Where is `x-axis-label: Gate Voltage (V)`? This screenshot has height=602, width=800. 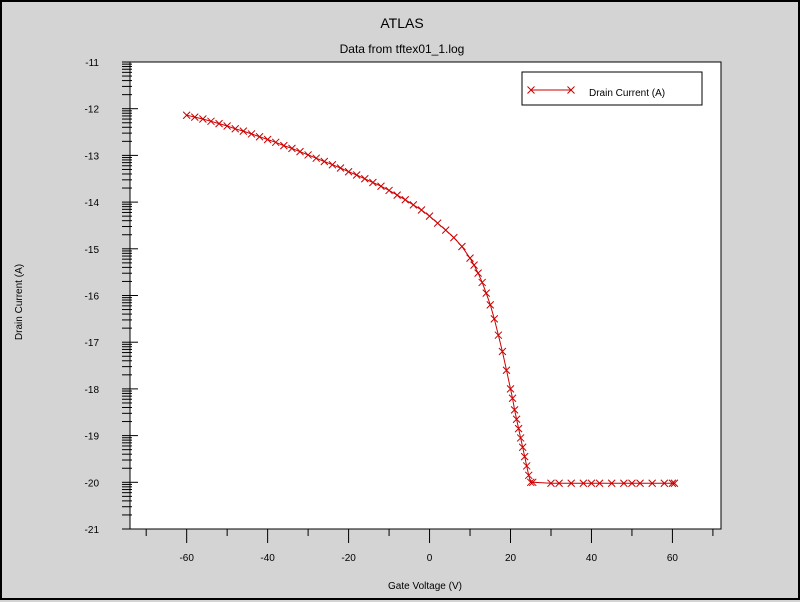
x-axis-label: Gate Voltage (V) is located at coordinates (425, 586).